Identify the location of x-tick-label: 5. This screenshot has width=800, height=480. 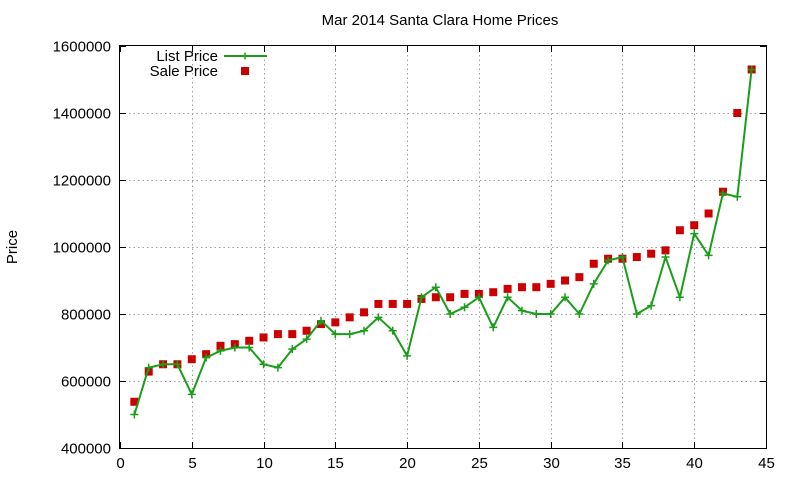
(192, 463).